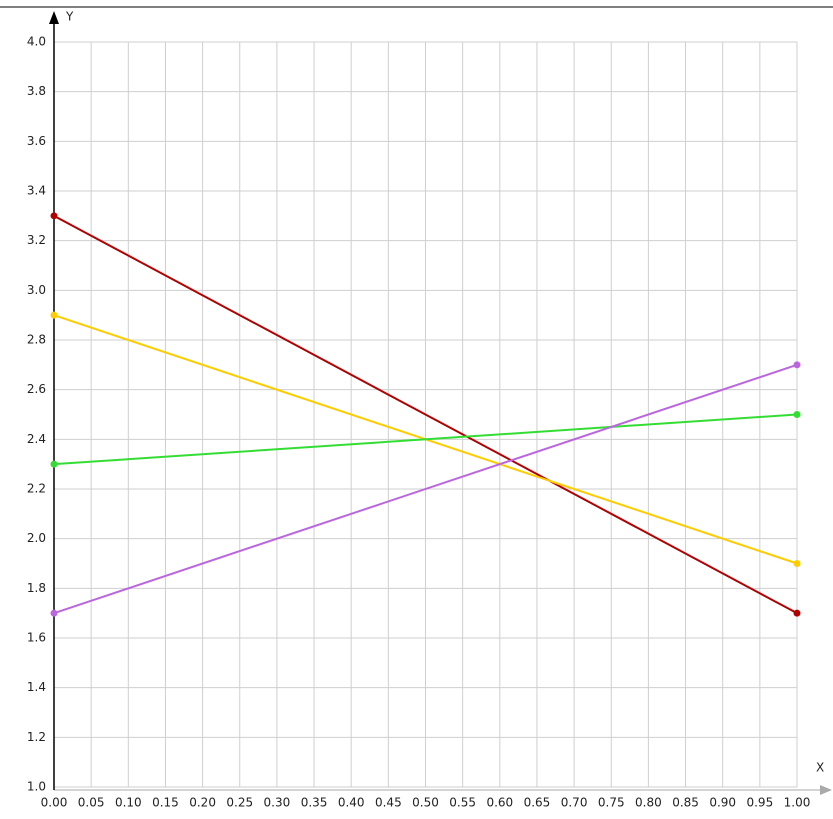 The width and height of the screenshot is (833, 819). Describe the element at coordinates (36, 439) in the screenshot. I see `y-tick-label: 2.4` at that location.